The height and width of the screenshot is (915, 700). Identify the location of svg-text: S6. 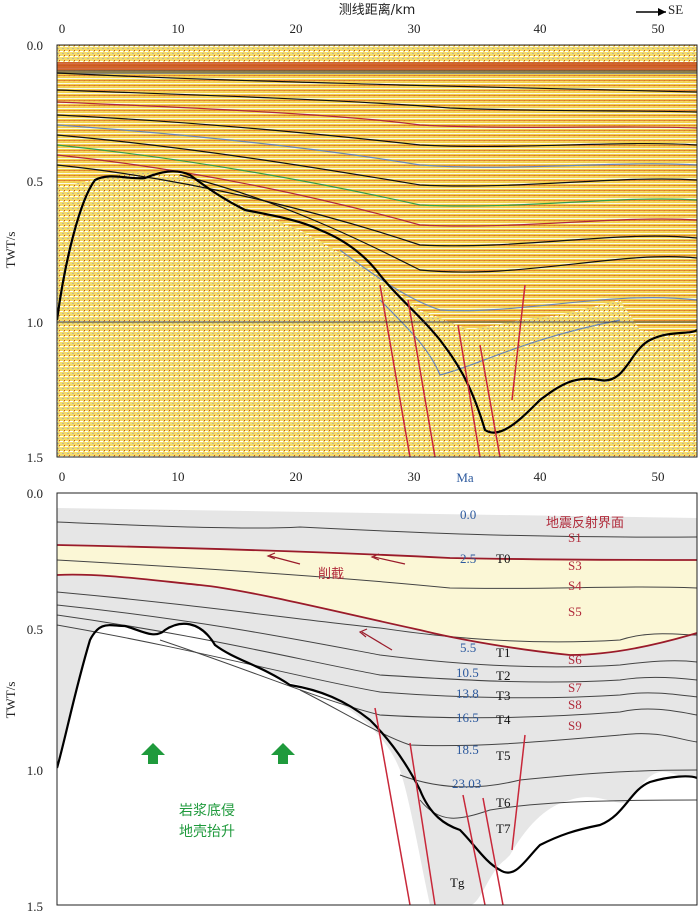
(575, 659).